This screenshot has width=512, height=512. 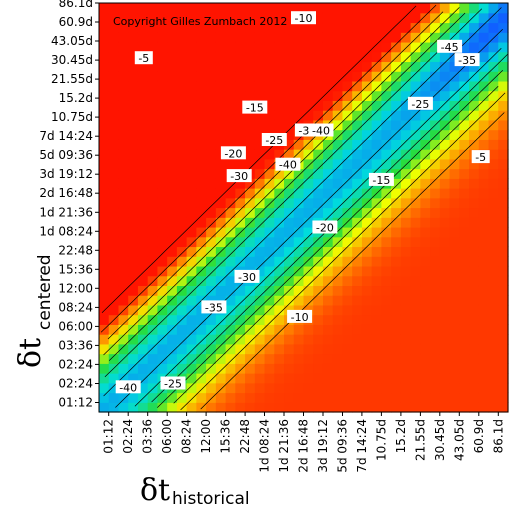 I want to click on contour-label: -25, so click(x=173, y=383).